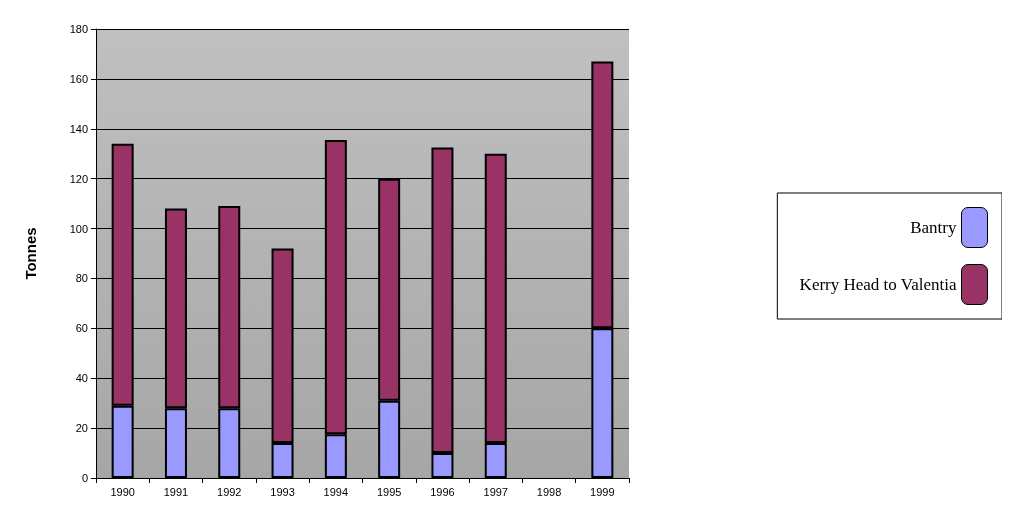  Describe the element at coordinates (81, 378) in the screenshot. I see `y-tick-label: 40` at that location.